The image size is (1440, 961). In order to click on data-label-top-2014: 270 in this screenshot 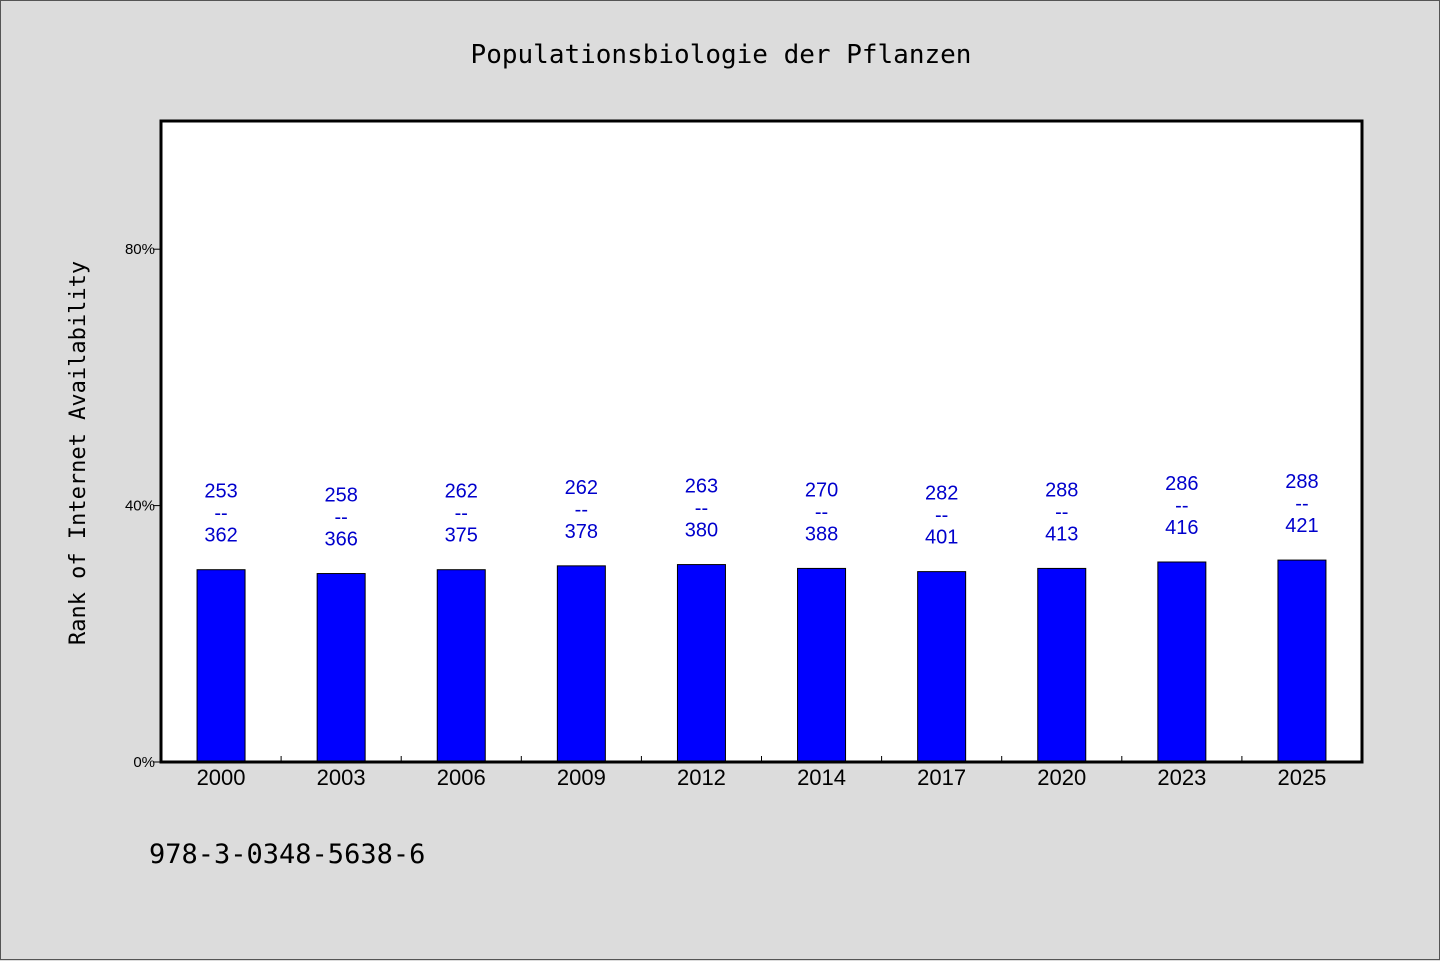, I will do `click(821, 490)`.